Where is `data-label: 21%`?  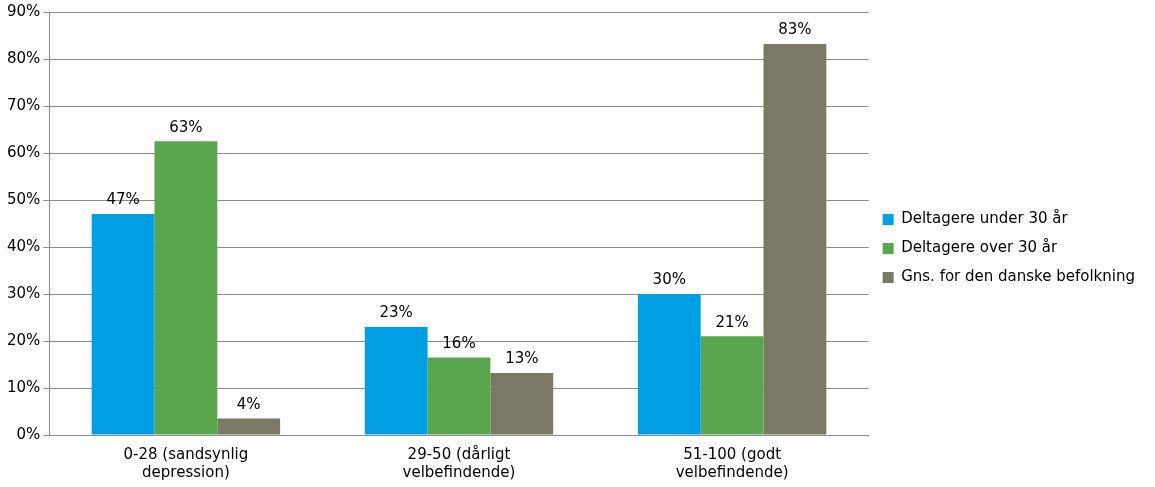 data-label: 21% is located at coordinates (732, 321).